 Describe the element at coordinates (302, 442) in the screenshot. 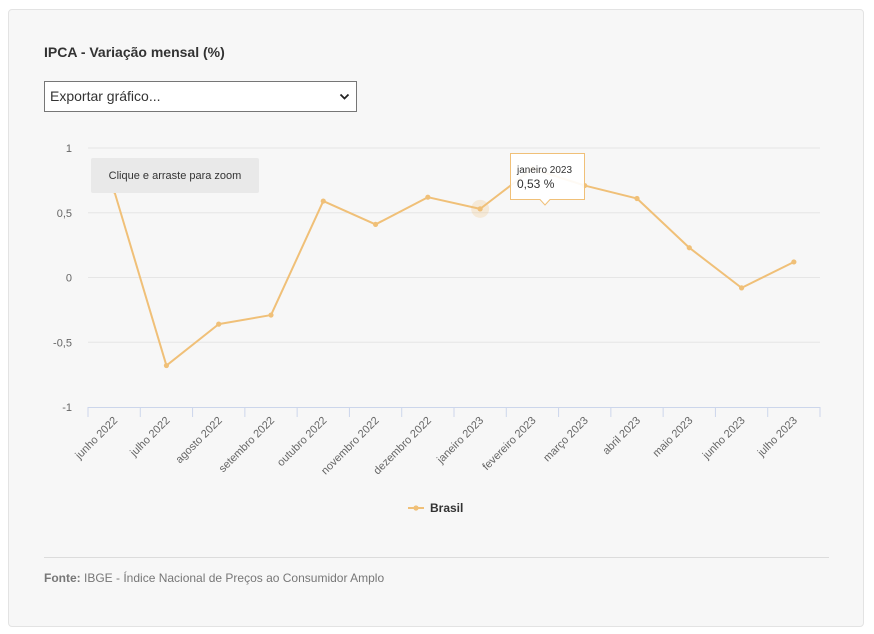

I see `x-tick-label: outubro 2022` at that location.